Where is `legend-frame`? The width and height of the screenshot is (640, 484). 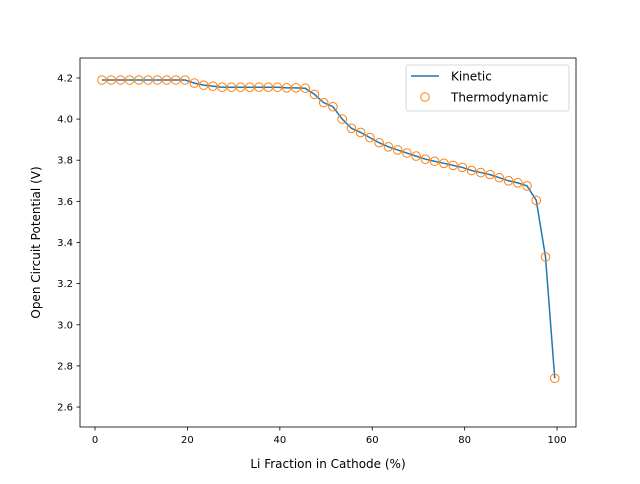 legend-frame is located at coordinates (487, 88).